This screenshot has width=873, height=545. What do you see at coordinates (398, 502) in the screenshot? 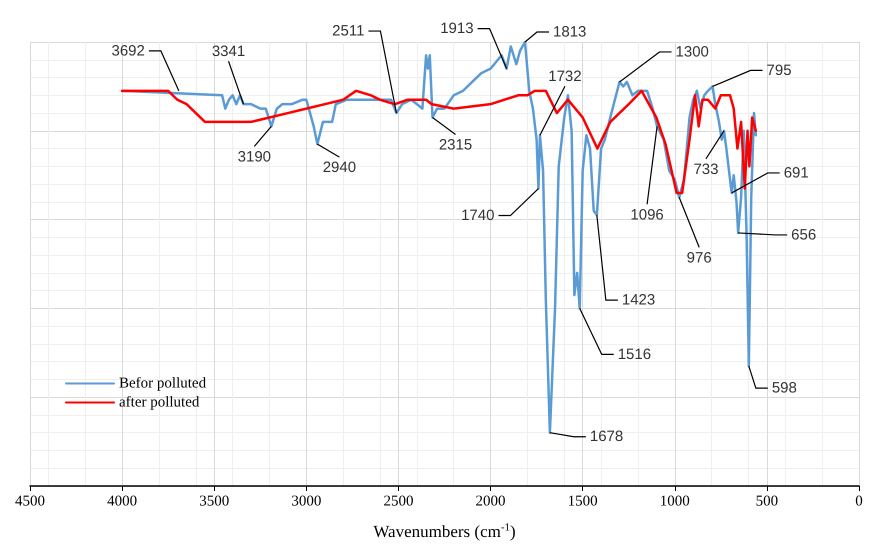
I see `x-tick-label: 2500` at bounding box center [398, 502].